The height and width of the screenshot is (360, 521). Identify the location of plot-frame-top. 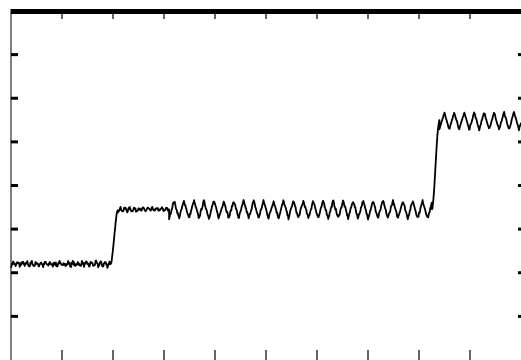
(266, 11).